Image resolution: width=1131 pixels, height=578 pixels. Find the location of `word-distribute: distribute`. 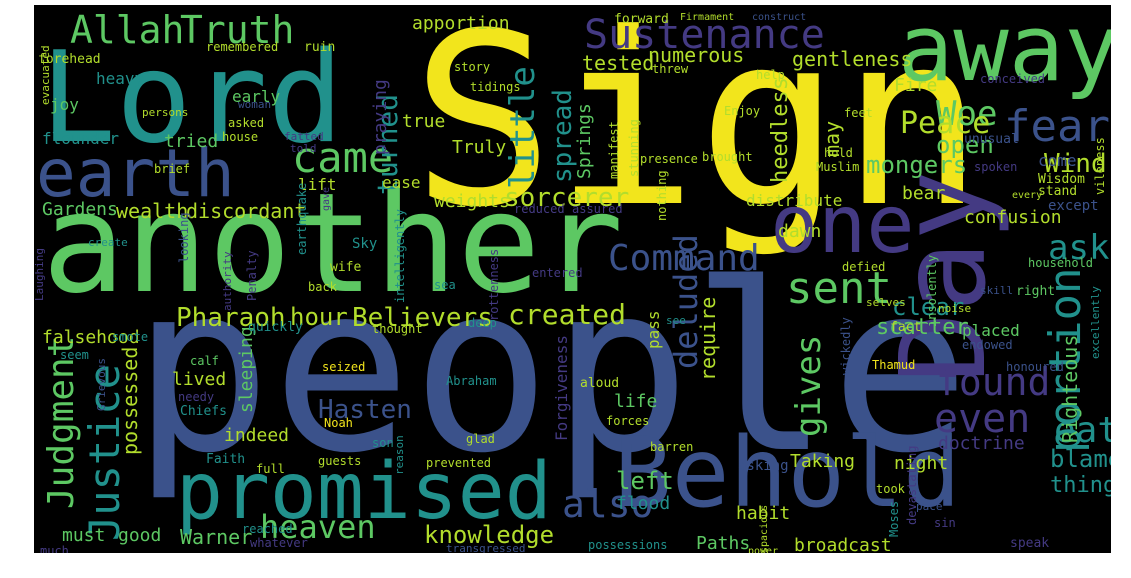

word-distribute: distribute is located at coordinates (794, 200).